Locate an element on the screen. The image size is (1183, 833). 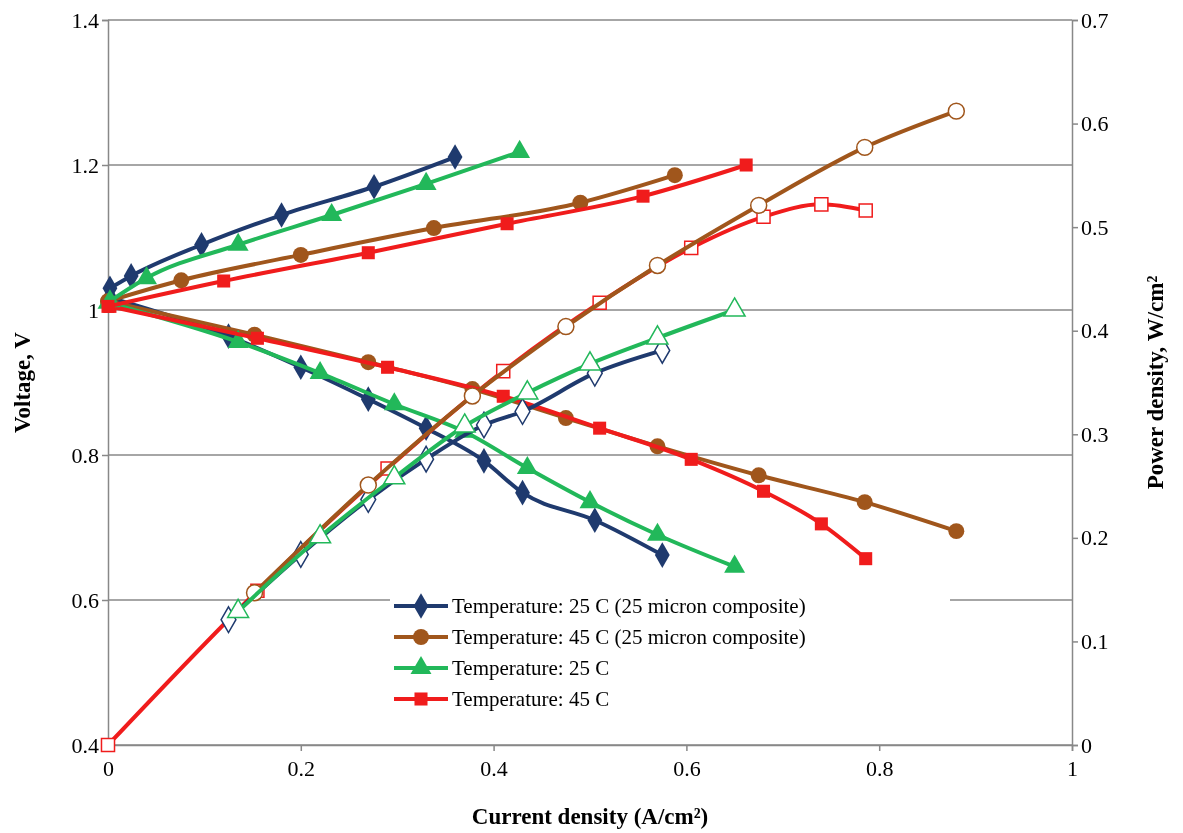
legend-label: Temperature: 45 C (25 micron composite) is located at coordinates (629, 637).